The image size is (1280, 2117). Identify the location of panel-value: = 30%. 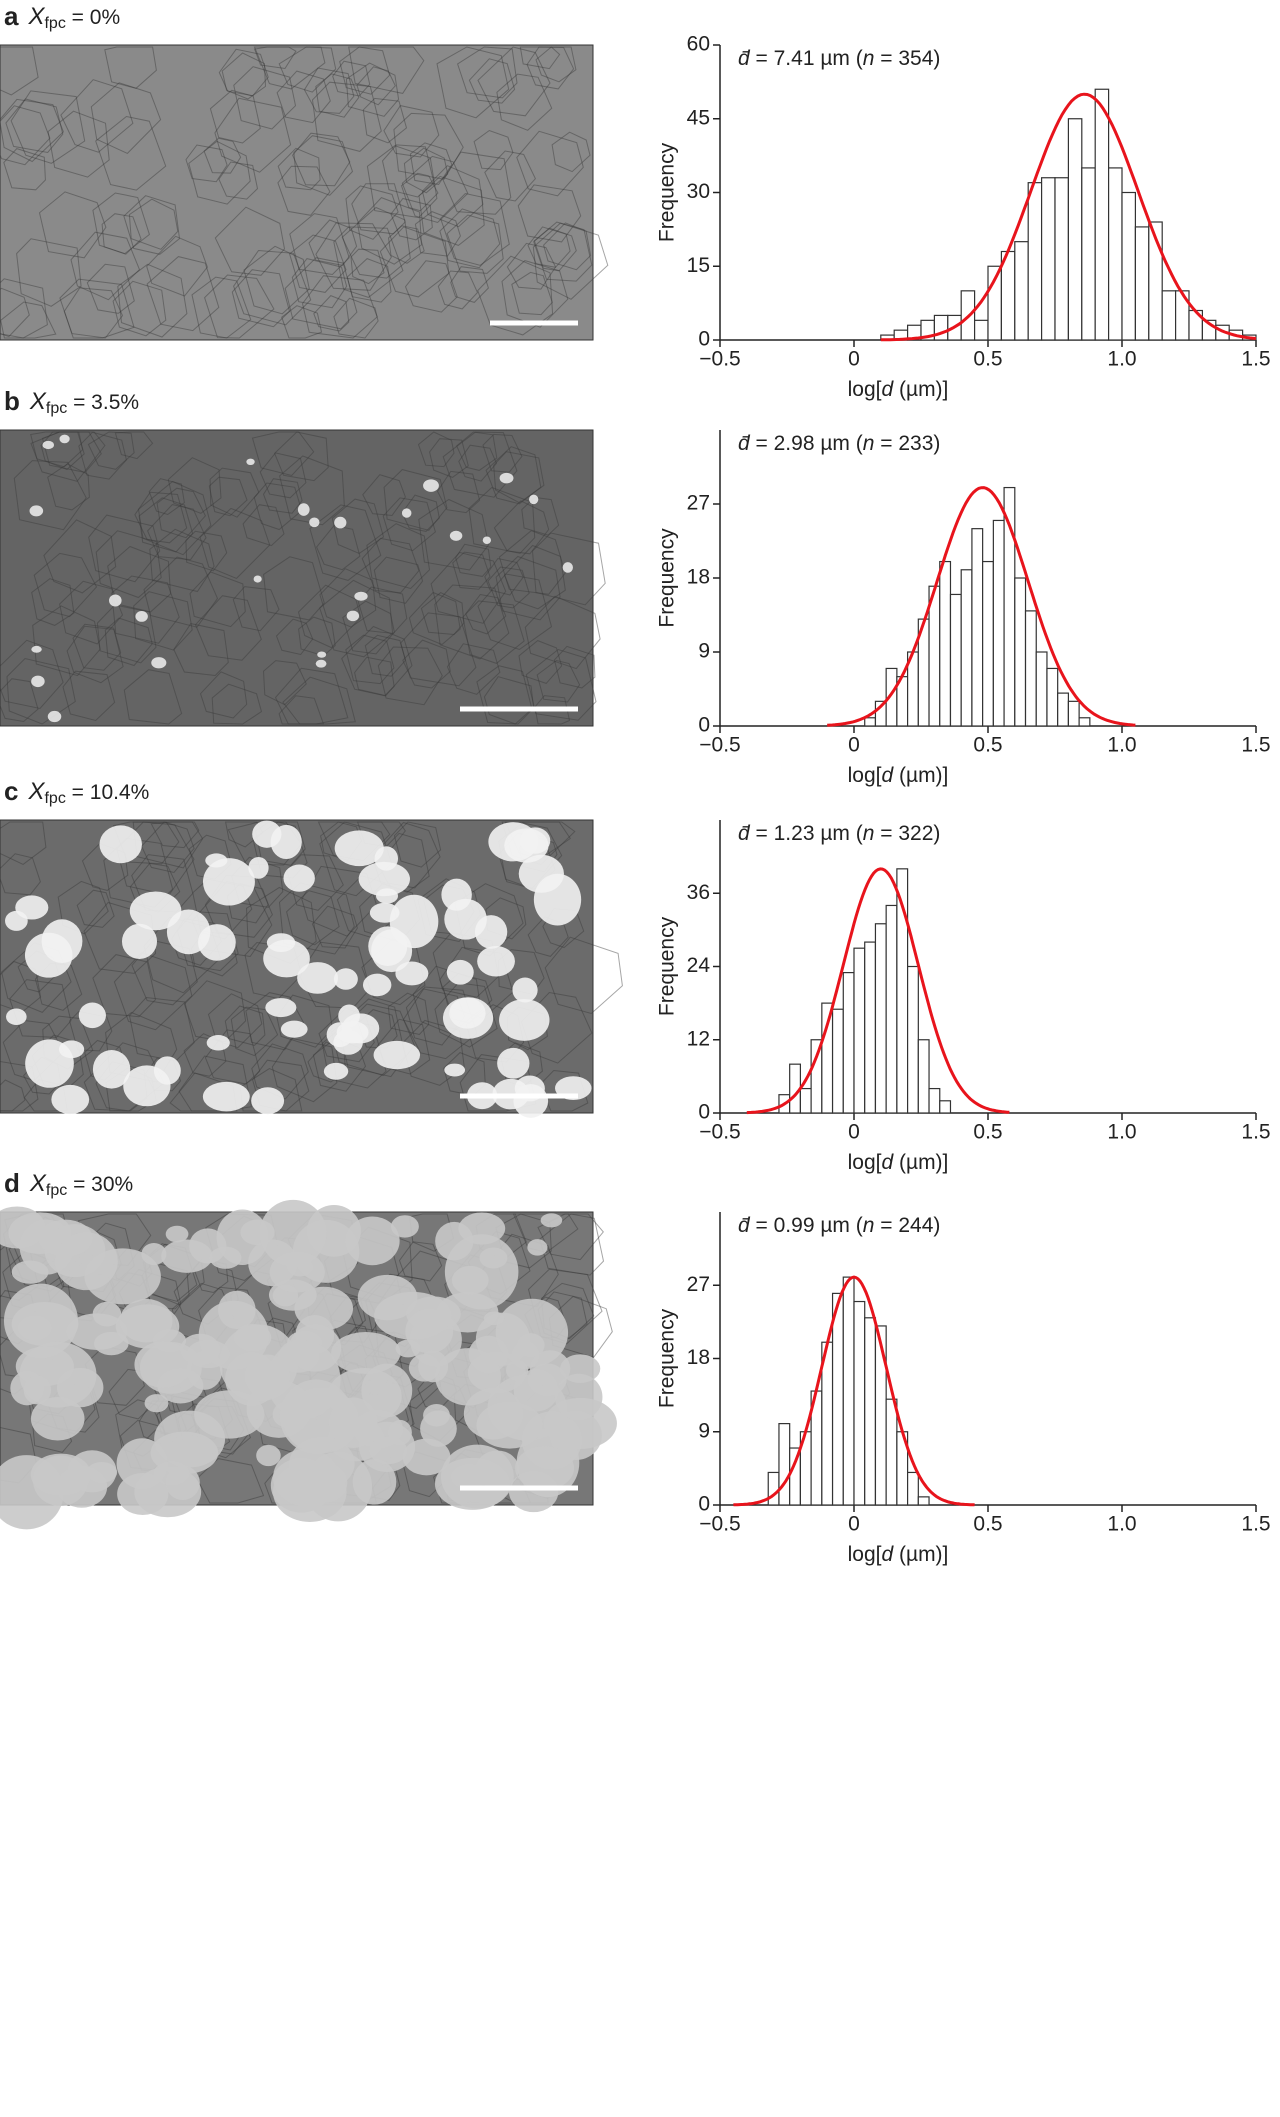
(100, 1184).